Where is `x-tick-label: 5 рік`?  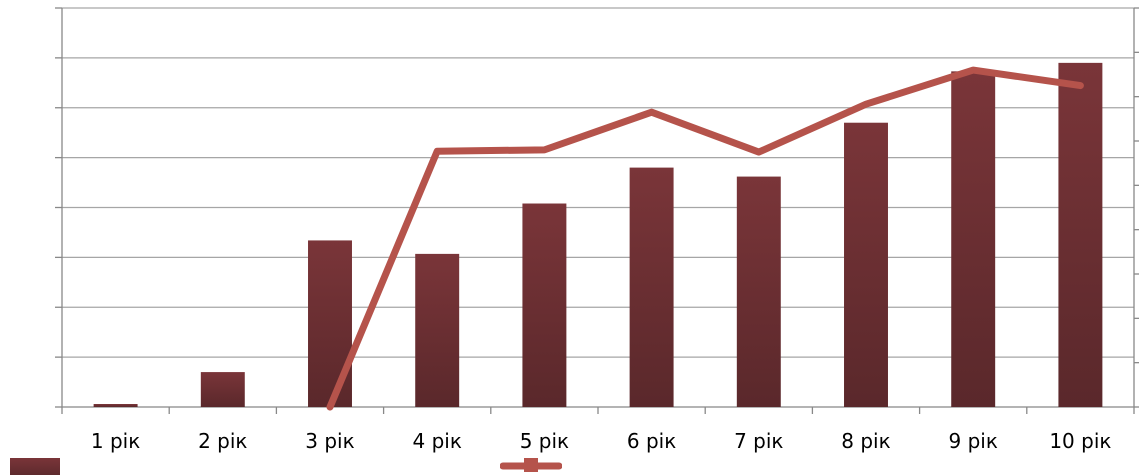 x-tick-label: 5 рік is located at coordinates (544, 441).